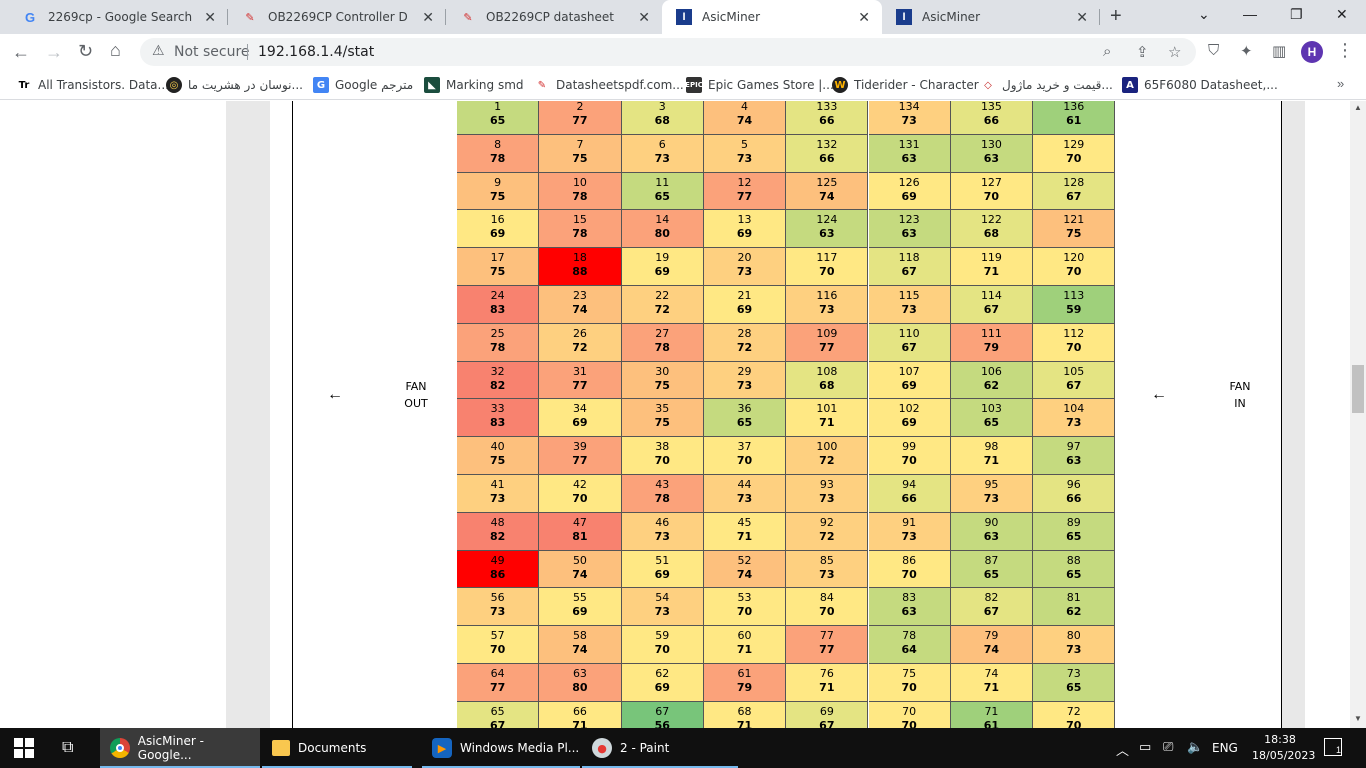 The image size is (1366, 768). Describe the element at coordinates (668, 52) in the screenshot. I see `address-bar` at that location.